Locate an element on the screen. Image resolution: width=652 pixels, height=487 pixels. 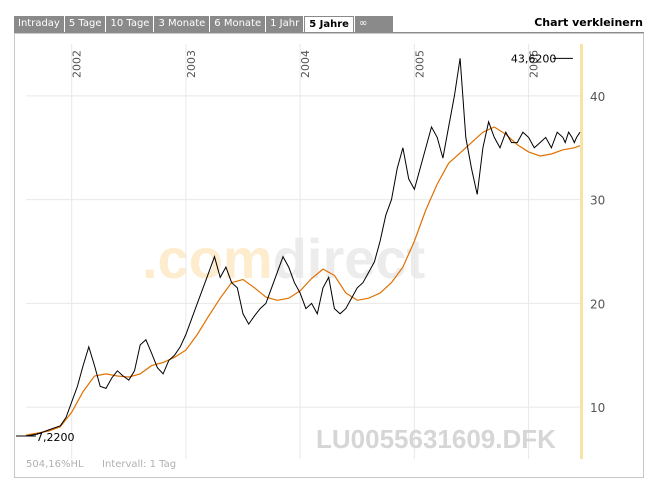
shrink-chart-link: Chart verkleinern is located at coordinates (588, 22).